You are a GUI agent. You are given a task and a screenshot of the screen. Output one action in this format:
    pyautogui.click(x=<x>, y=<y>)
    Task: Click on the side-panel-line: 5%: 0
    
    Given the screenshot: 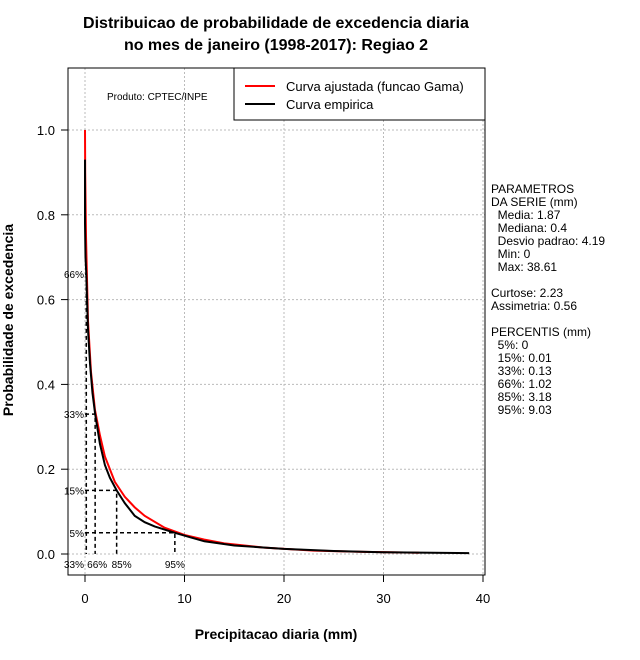 What is the action you would take?
    pyautogui.click(x=510, y=345)
    